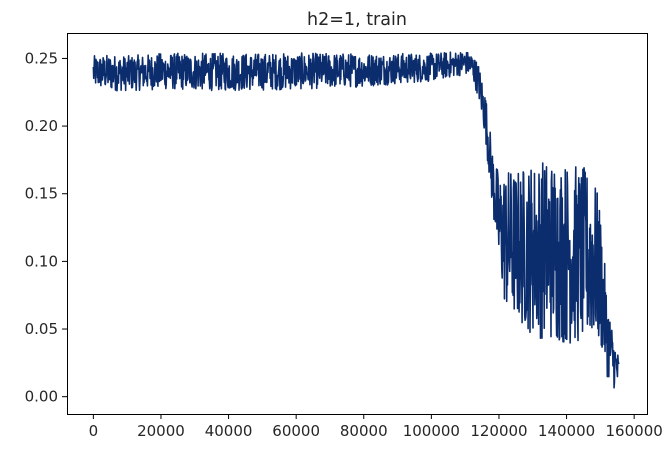 The width and height of the screenshot is (668, 450). Describe the element at coordinates (431, 431) in the screenshot. I see `x-tick-label: 100000` at that location.